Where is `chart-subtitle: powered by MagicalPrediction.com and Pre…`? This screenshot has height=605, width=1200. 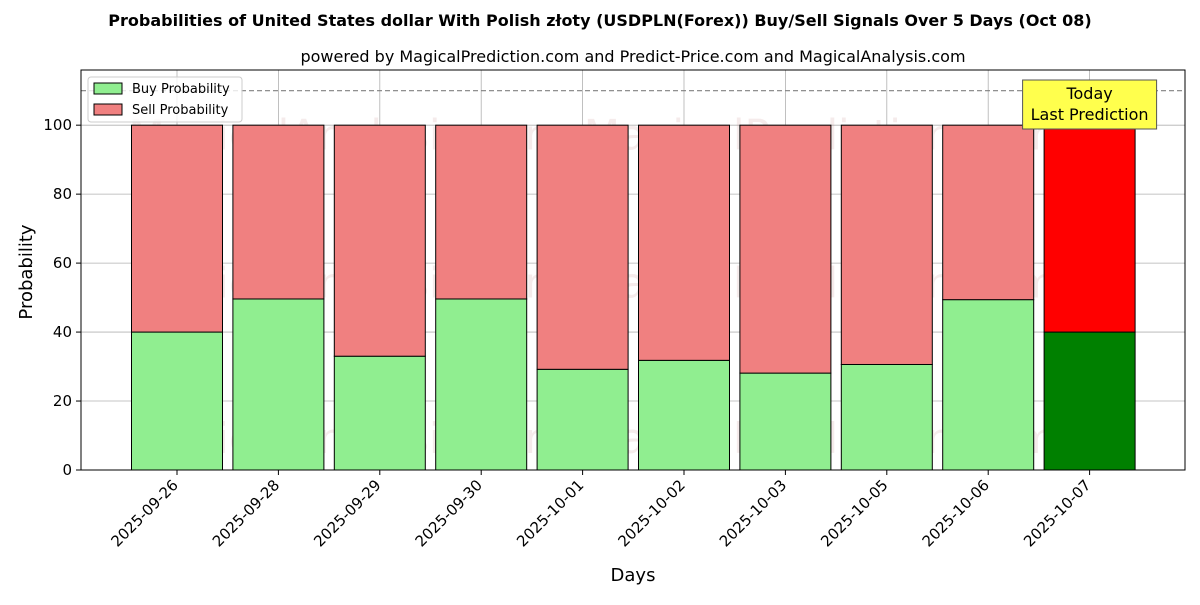
chart-subtitle: powered by MagicalPrediction.com and Pre… is located at coordinates (632, 56).